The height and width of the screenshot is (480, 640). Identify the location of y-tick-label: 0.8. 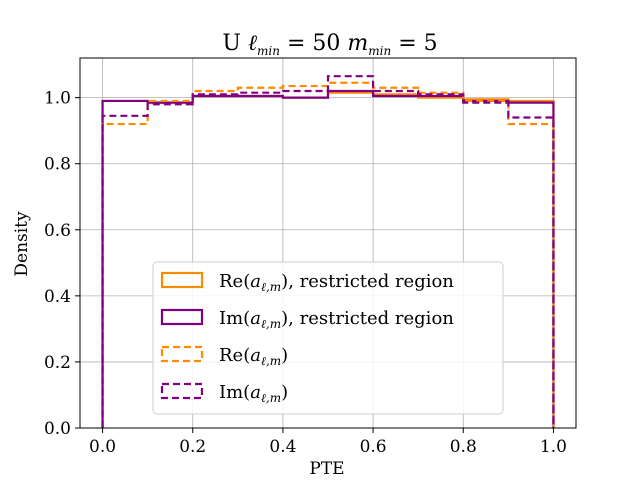
(57, 165).